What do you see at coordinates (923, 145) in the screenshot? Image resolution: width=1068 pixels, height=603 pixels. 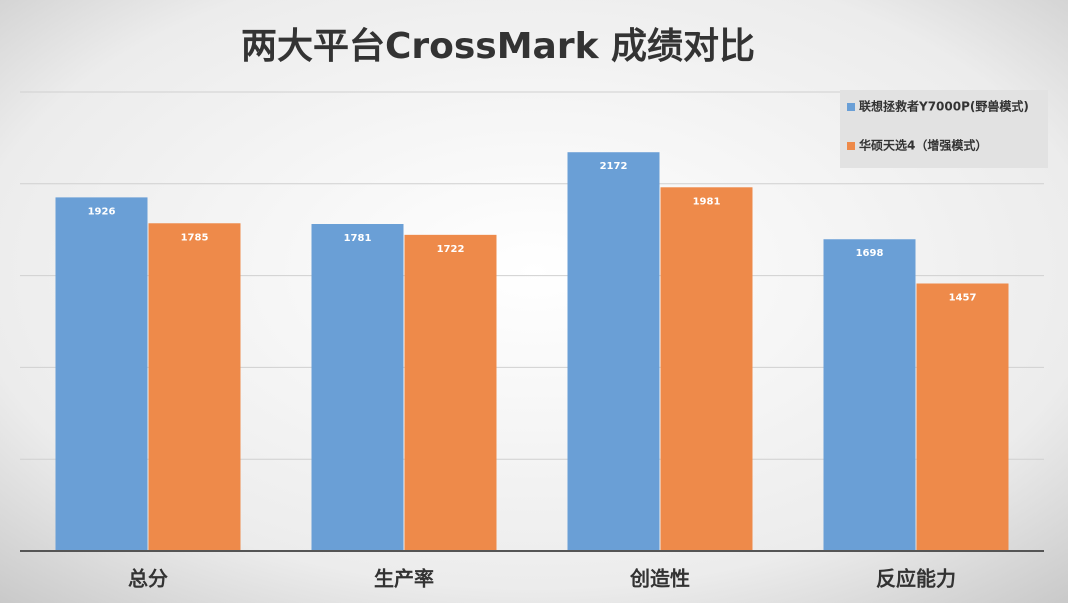 I see `legend-label: 华硕天选4（增强模式）` at bounding box center [923, 145].